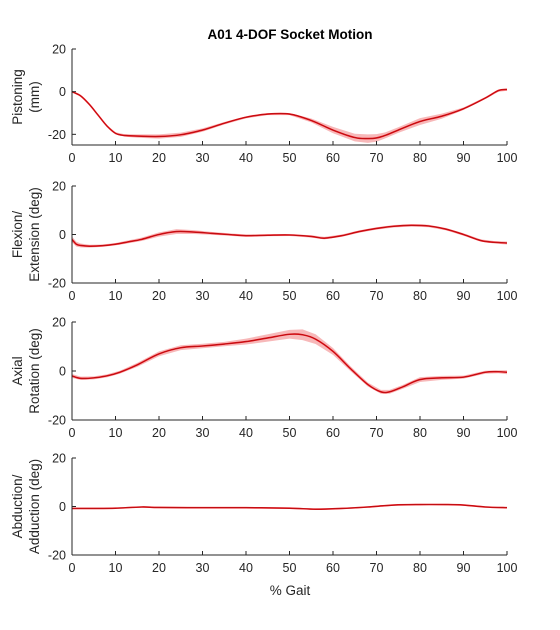  What do you see at coordinates (290, 590) in the screenshot?
I see `x-axis-label: % Gait` at bounding box center [290, 590].